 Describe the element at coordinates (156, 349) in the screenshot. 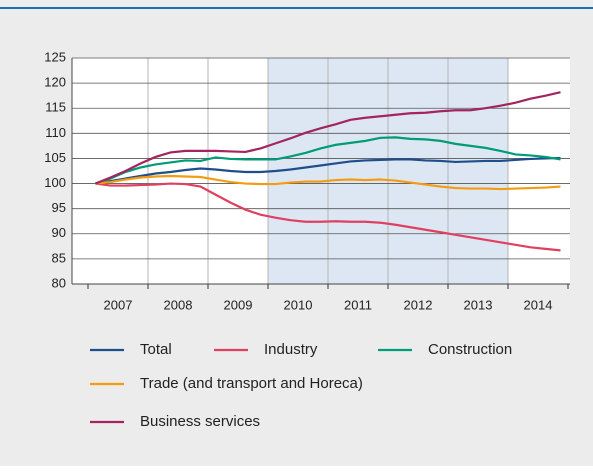

I see `legend-label: Total` at that location.